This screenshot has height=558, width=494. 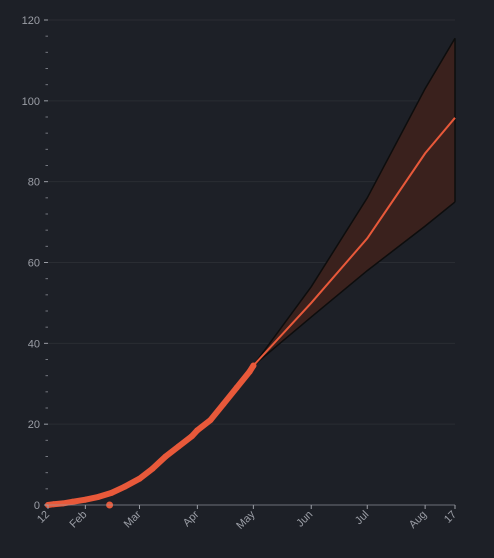 What do you see at coordinates (354, 284) in the screenshot?
I see `forecast-band-lower-edge` at bounding box center [354, 284].